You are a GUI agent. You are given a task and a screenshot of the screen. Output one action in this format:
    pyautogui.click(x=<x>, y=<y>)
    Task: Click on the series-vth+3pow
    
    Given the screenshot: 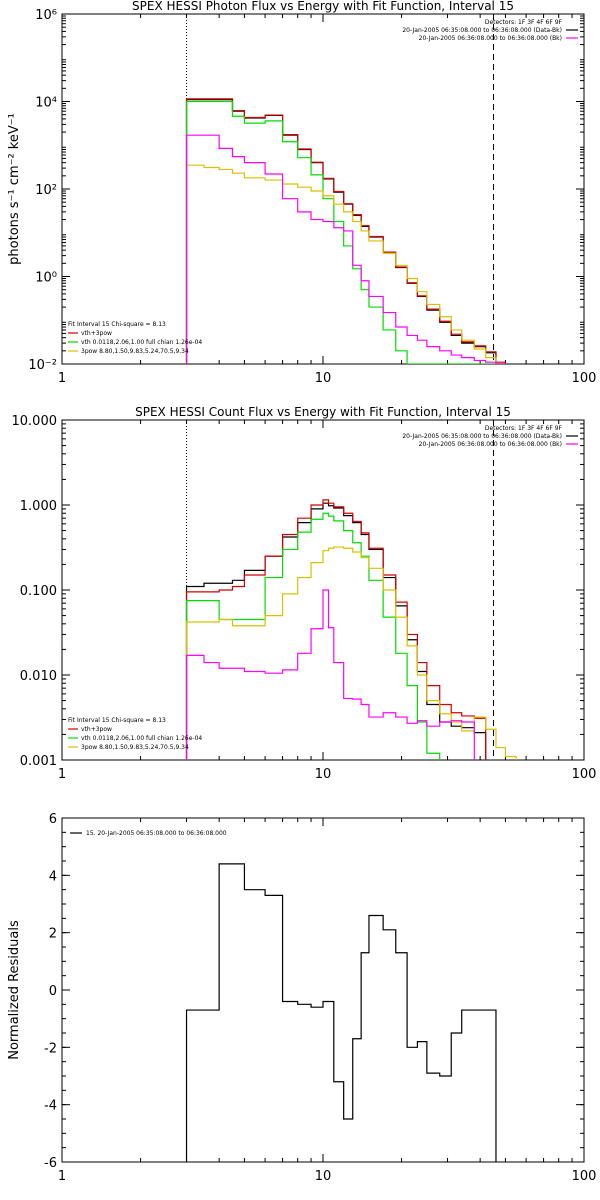 What is the action you would take?
    pyautogui.click(x=351, y=629)
    